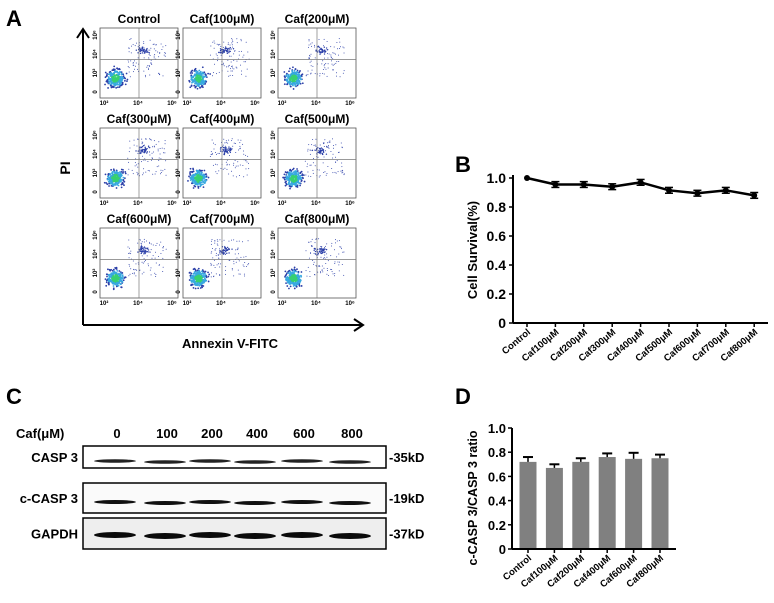 This screenshot has height=603, width=774. What do you see at coordinates (96, 135) in the screenshot?
I see `flow-y-tick: 10⁶` at bounding box center [96, 135].